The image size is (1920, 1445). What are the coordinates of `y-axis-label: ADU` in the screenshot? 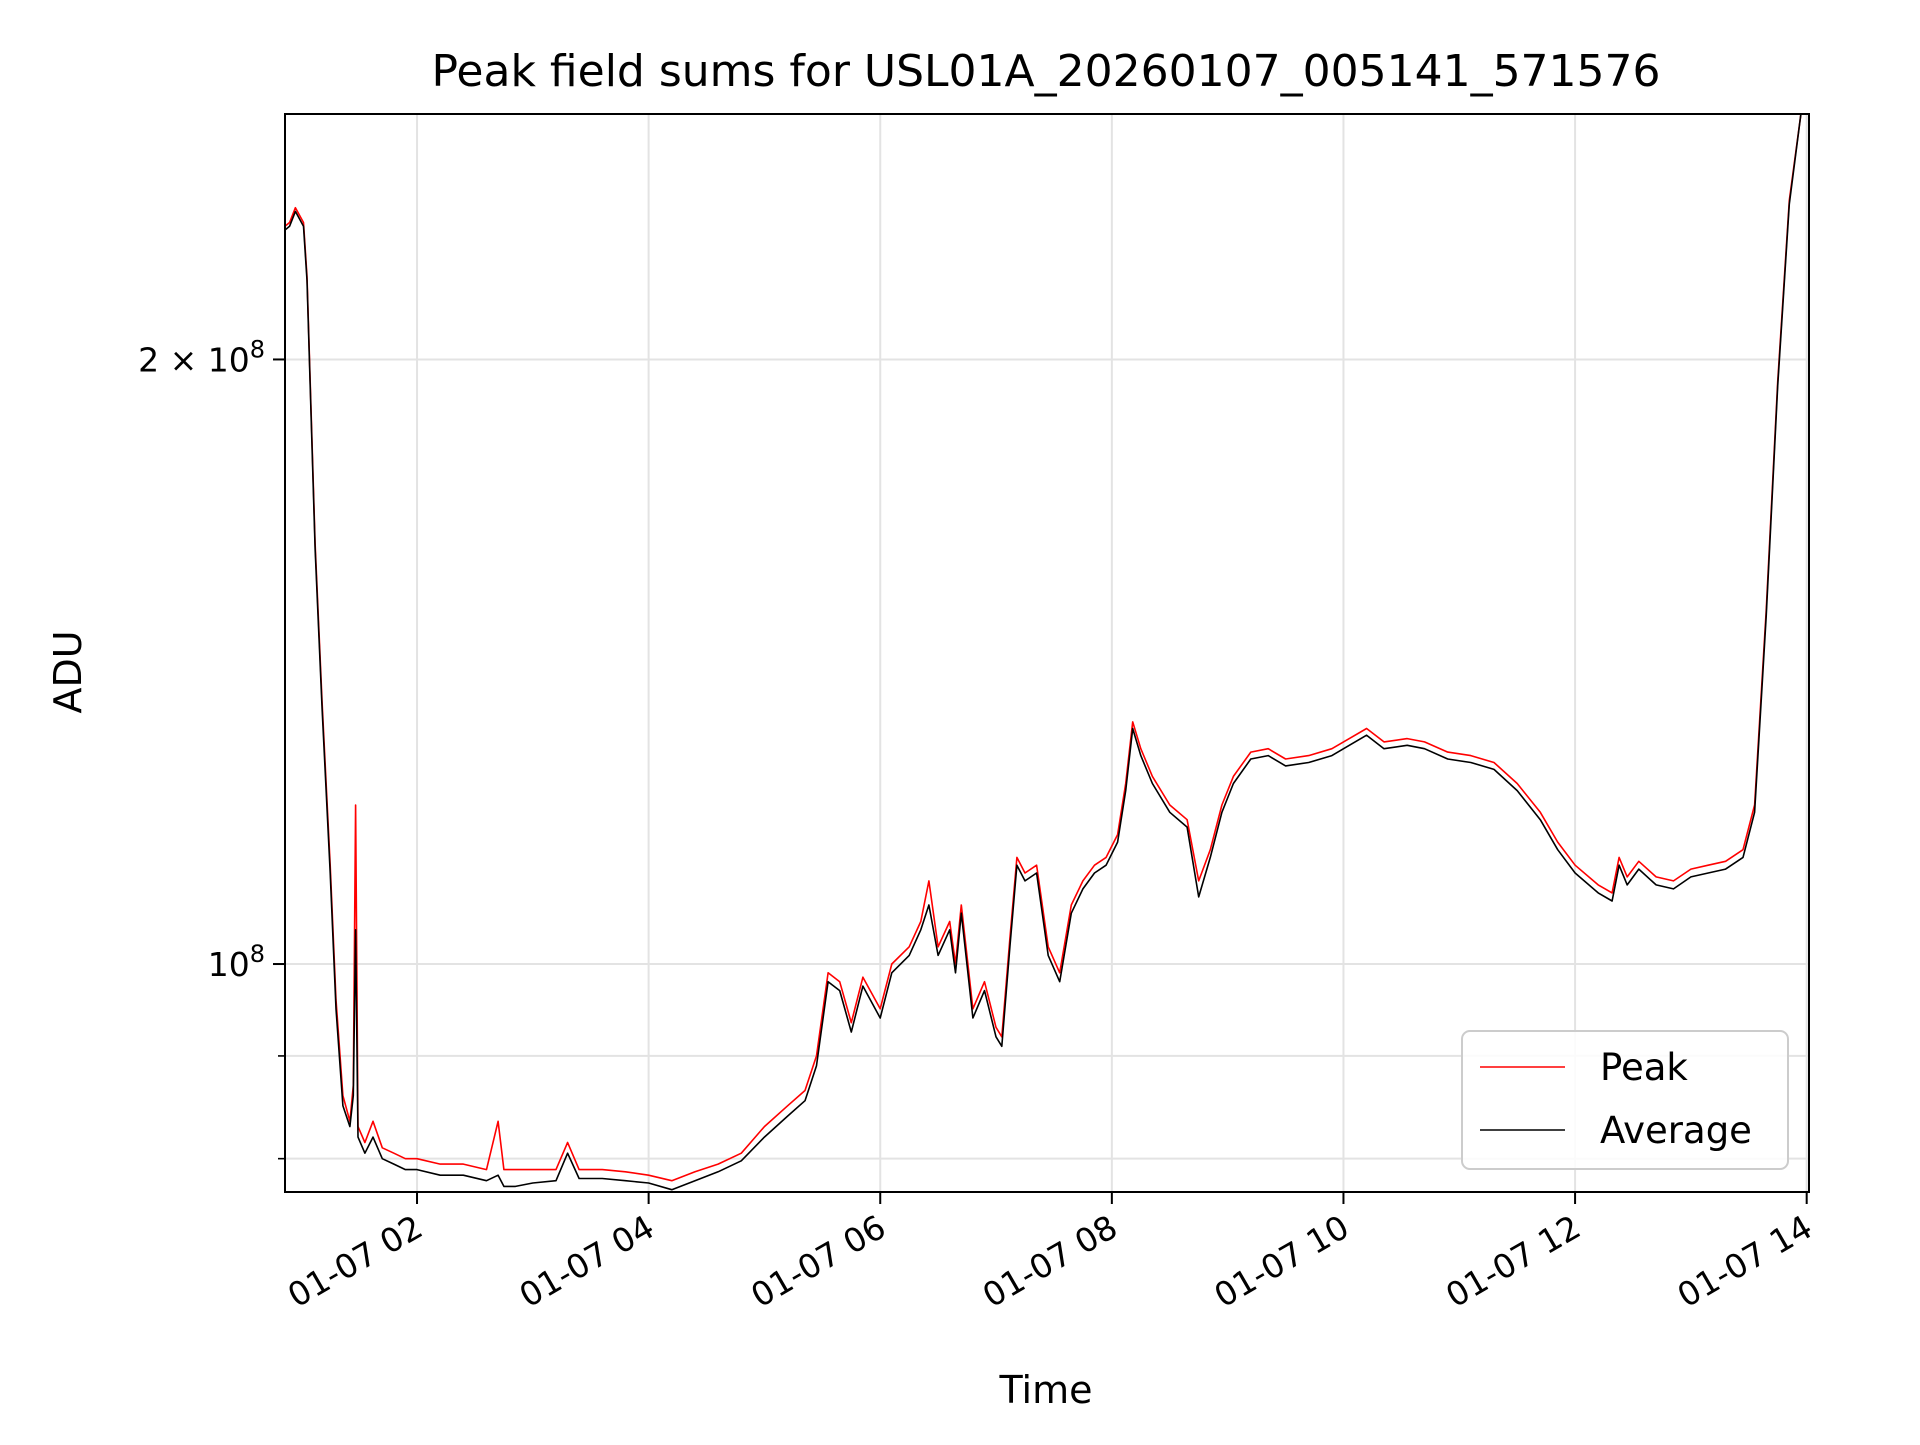 It's located at (68, 671).